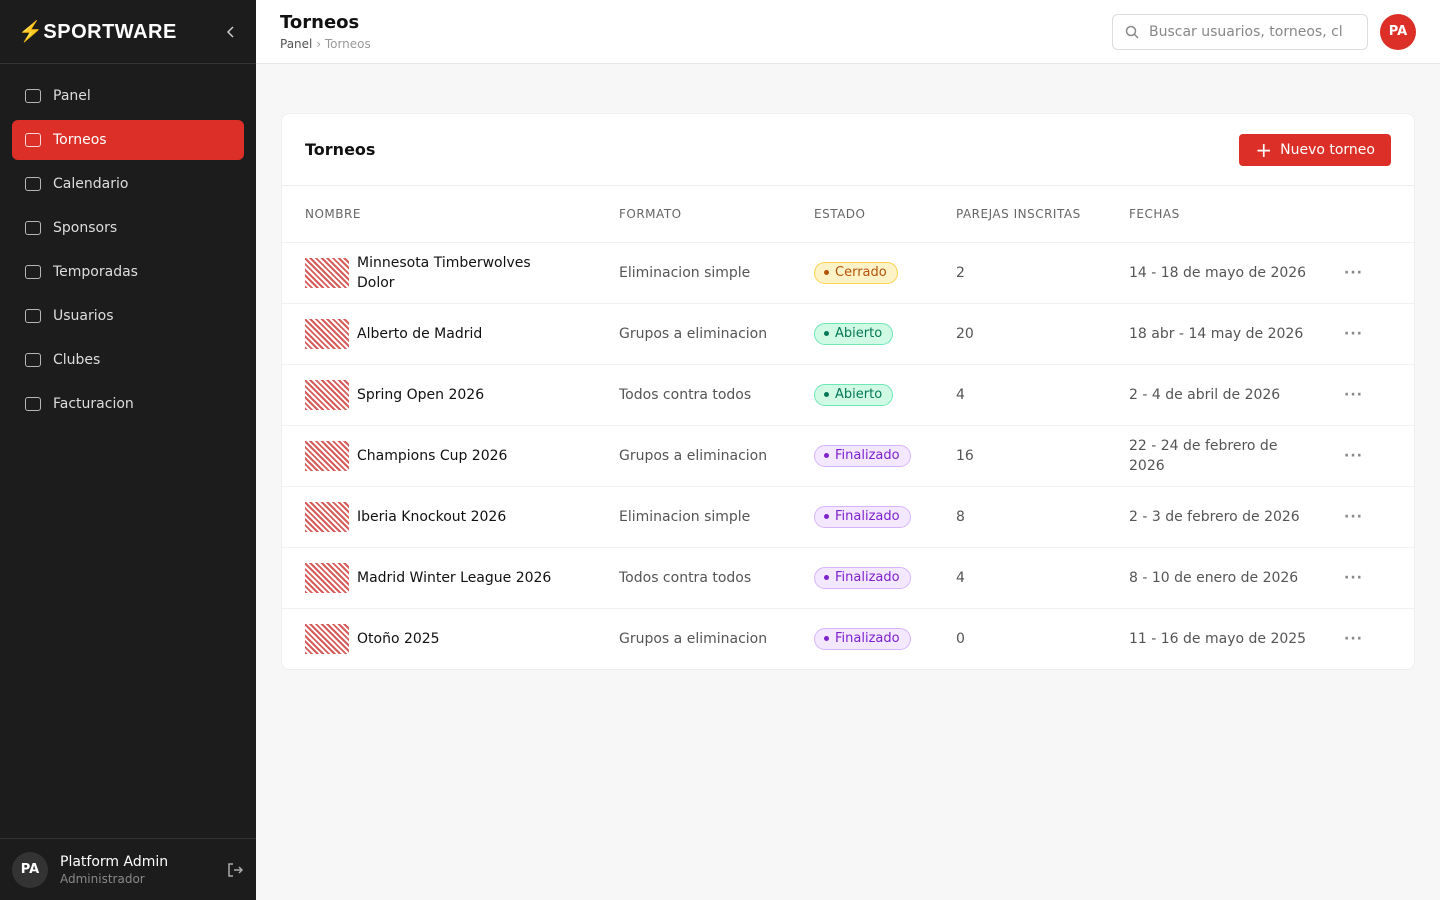 The image size is (1440, 900). What do you see at coordinates (128, 360) in the screenshot?
I see `nav-item: Clubes` at bounding box center [128, 360].